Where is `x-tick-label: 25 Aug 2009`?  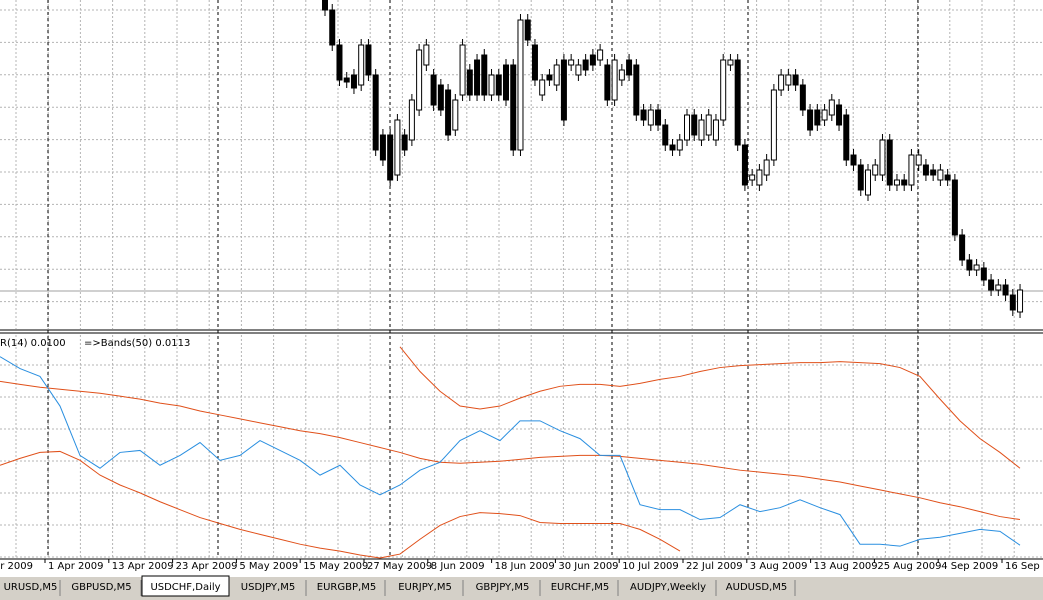
x-tick-label: 25 Aug 2009 is located at coordinates (909, 566).